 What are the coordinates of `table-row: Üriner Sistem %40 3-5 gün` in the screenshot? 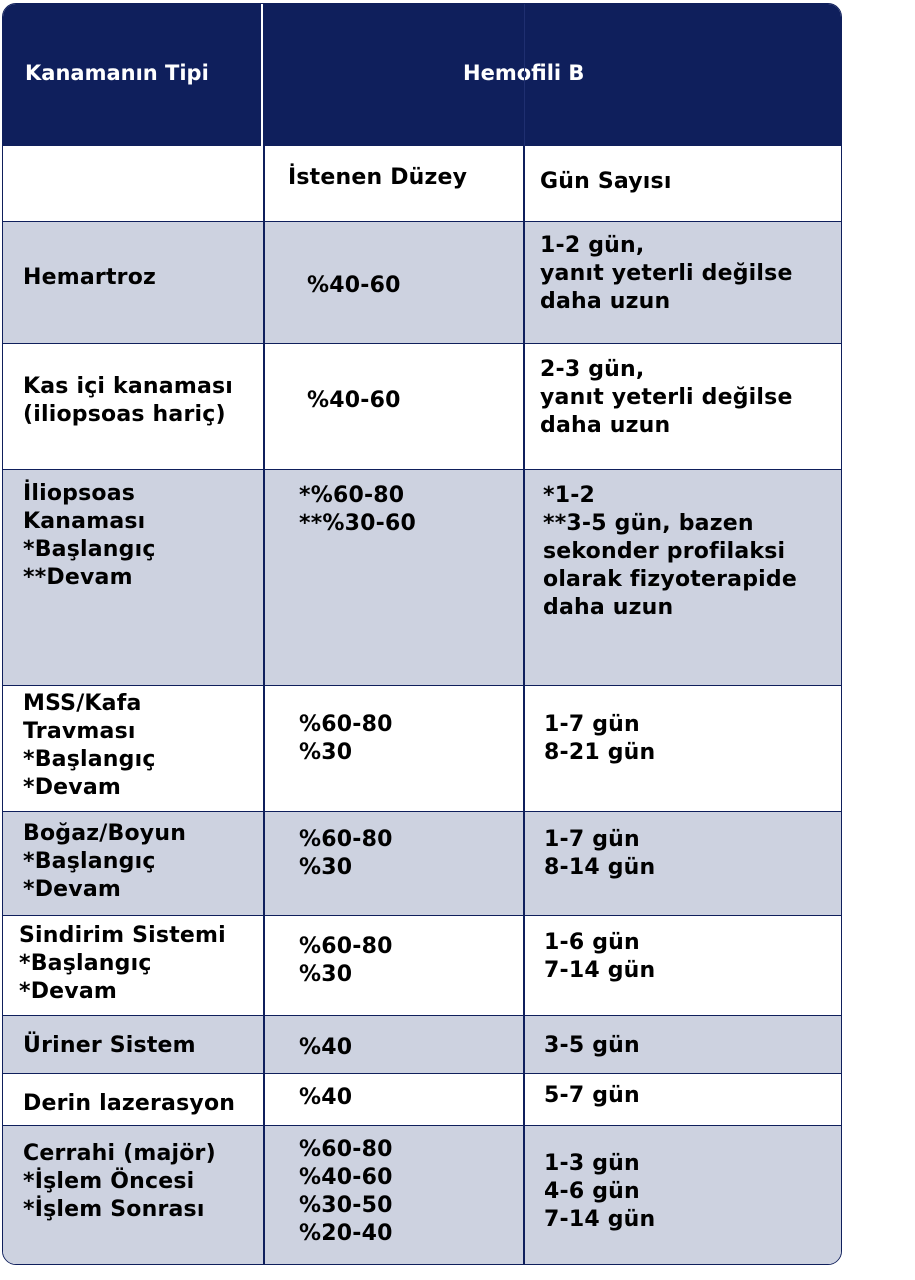 It's located at (422, 1045).